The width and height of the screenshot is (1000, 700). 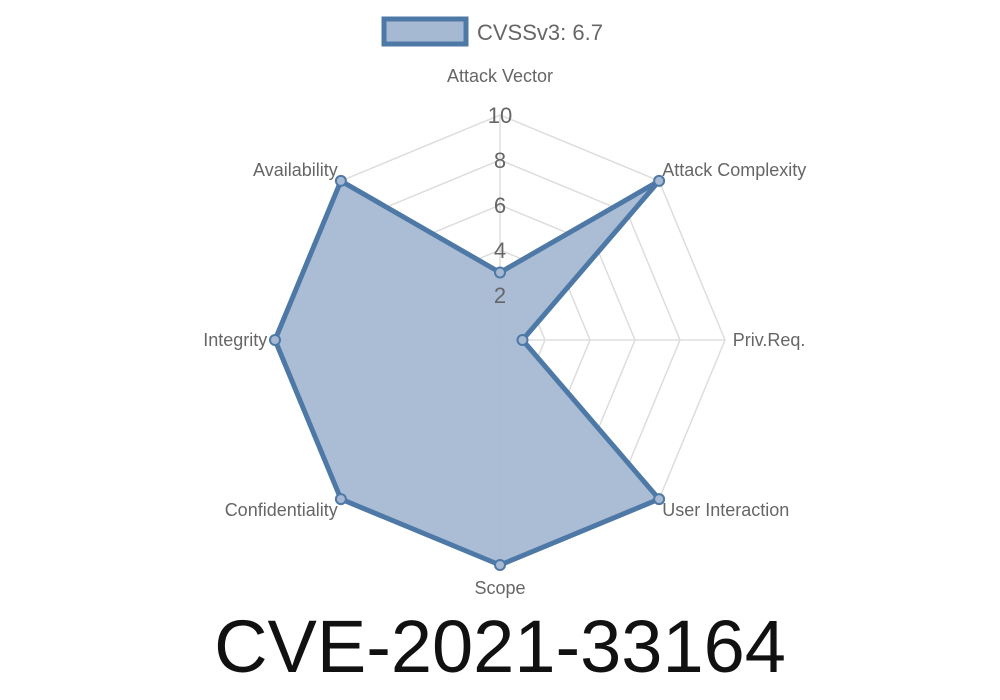 I want to click on axis-label: Attack Complexity, so click(x=734, y=170).